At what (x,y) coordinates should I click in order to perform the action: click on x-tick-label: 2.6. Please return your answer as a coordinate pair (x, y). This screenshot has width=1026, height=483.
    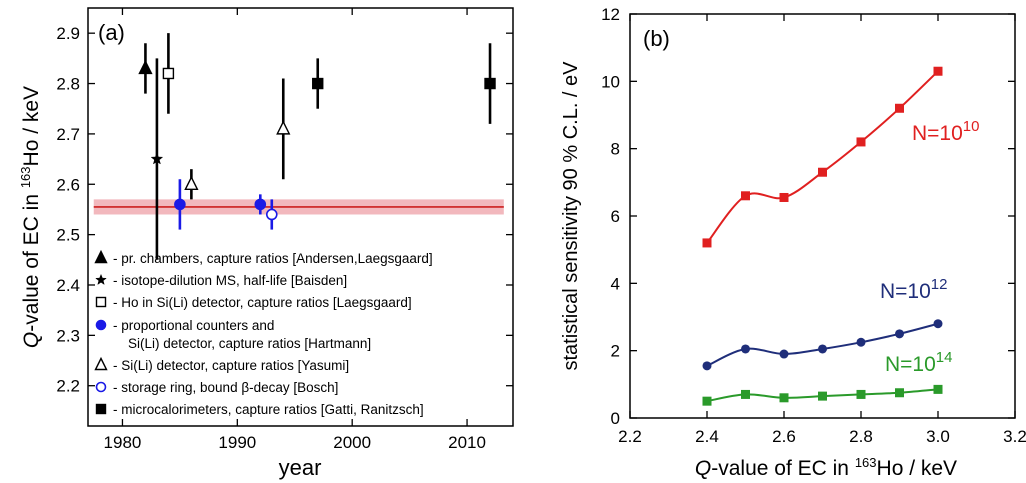
    Looking at the image, I should click on (784, 436).